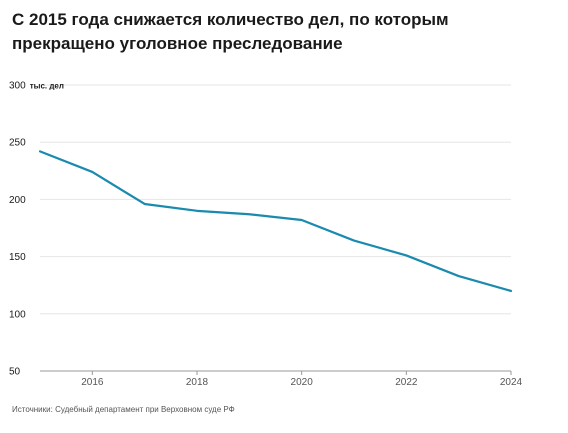  What do you see at coordinates (92, 382) in the screenshot?
I see `x-tick-label-2016: 2016` at bounding box center [92, 382].